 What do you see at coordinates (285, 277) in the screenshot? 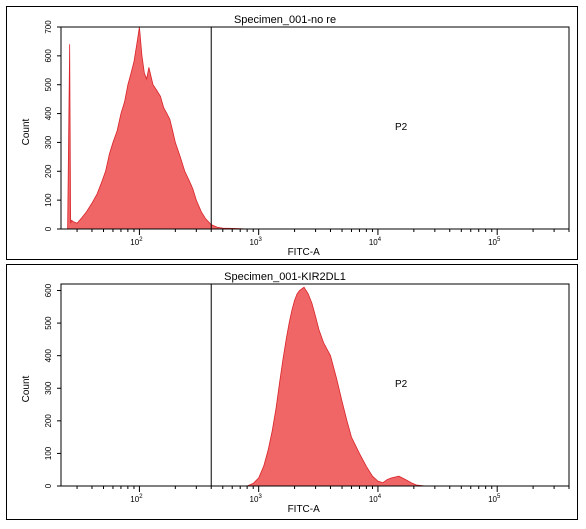
I see `chart-title: Specimen_001-KIR2DL1` at bounding box center [285, 277].